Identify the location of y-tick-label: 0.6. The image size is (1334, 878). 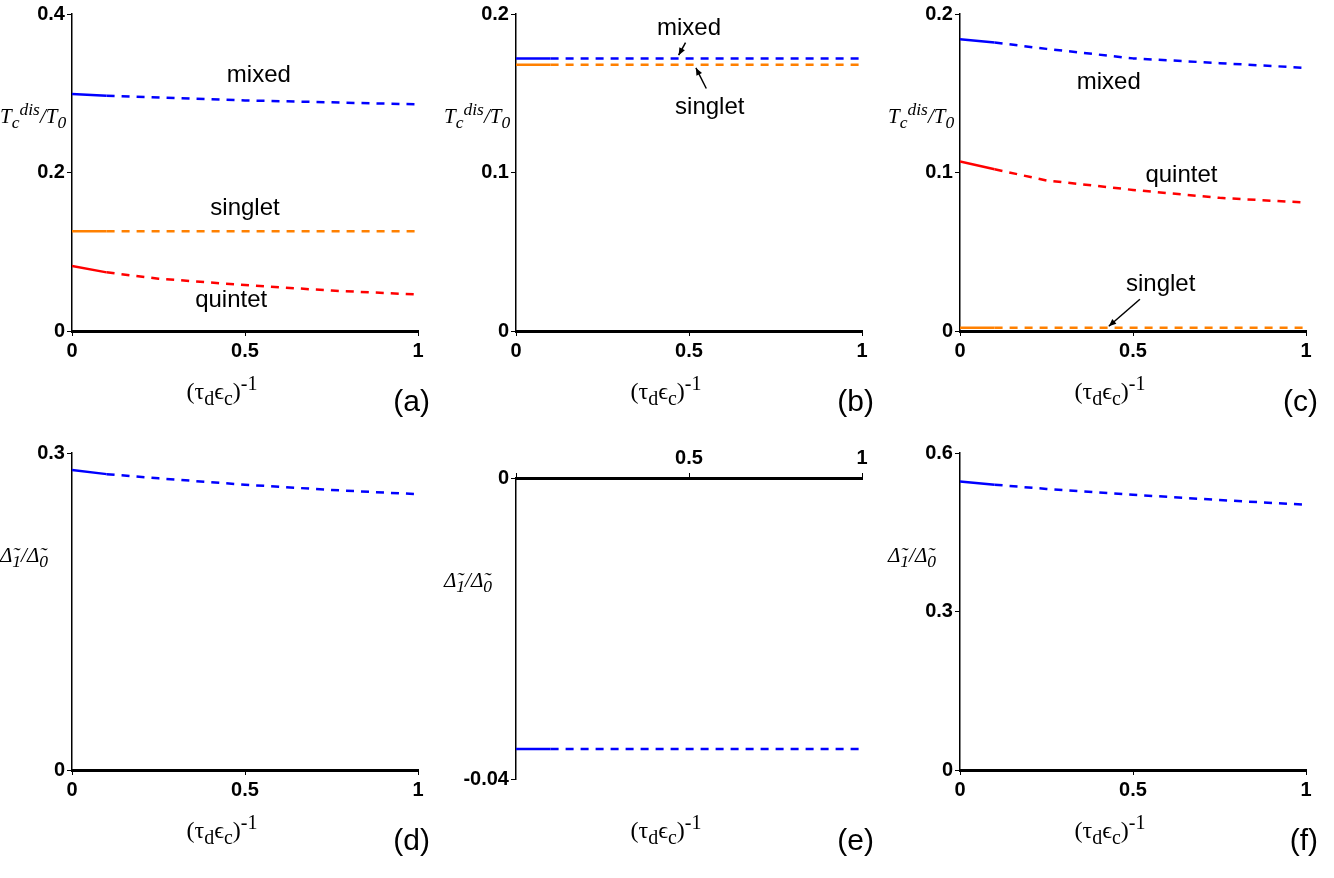
(939, 451).